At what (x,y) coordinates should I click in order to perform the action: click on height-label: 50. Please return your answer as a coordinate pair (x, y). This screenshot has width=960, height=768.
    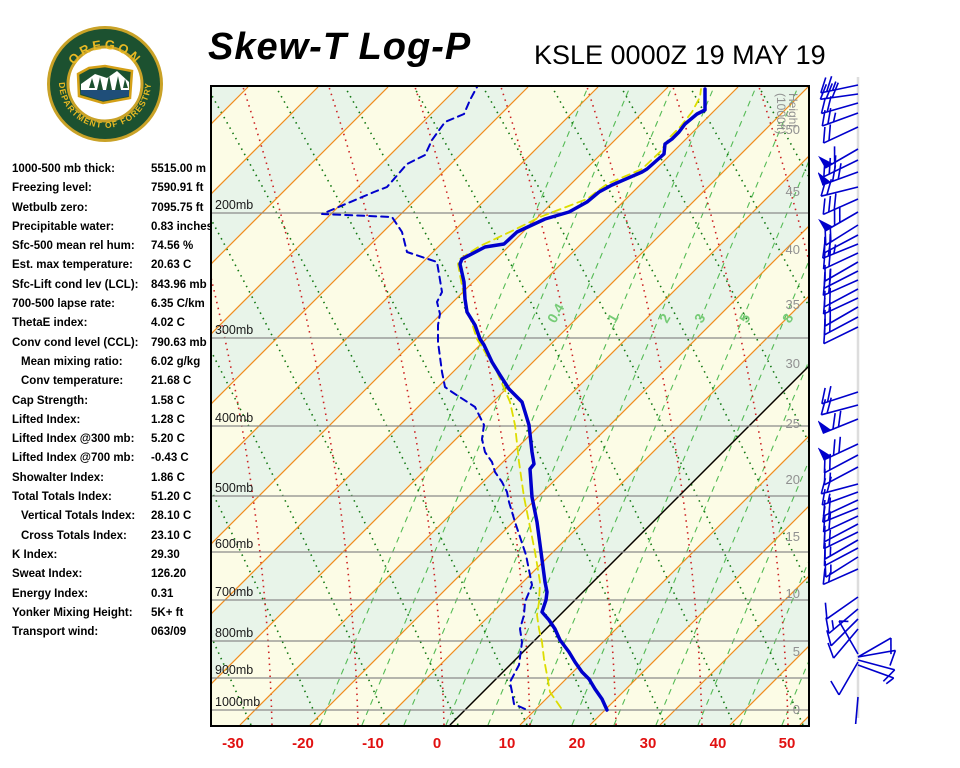
    Looking at the image, I should click on (793, 129).